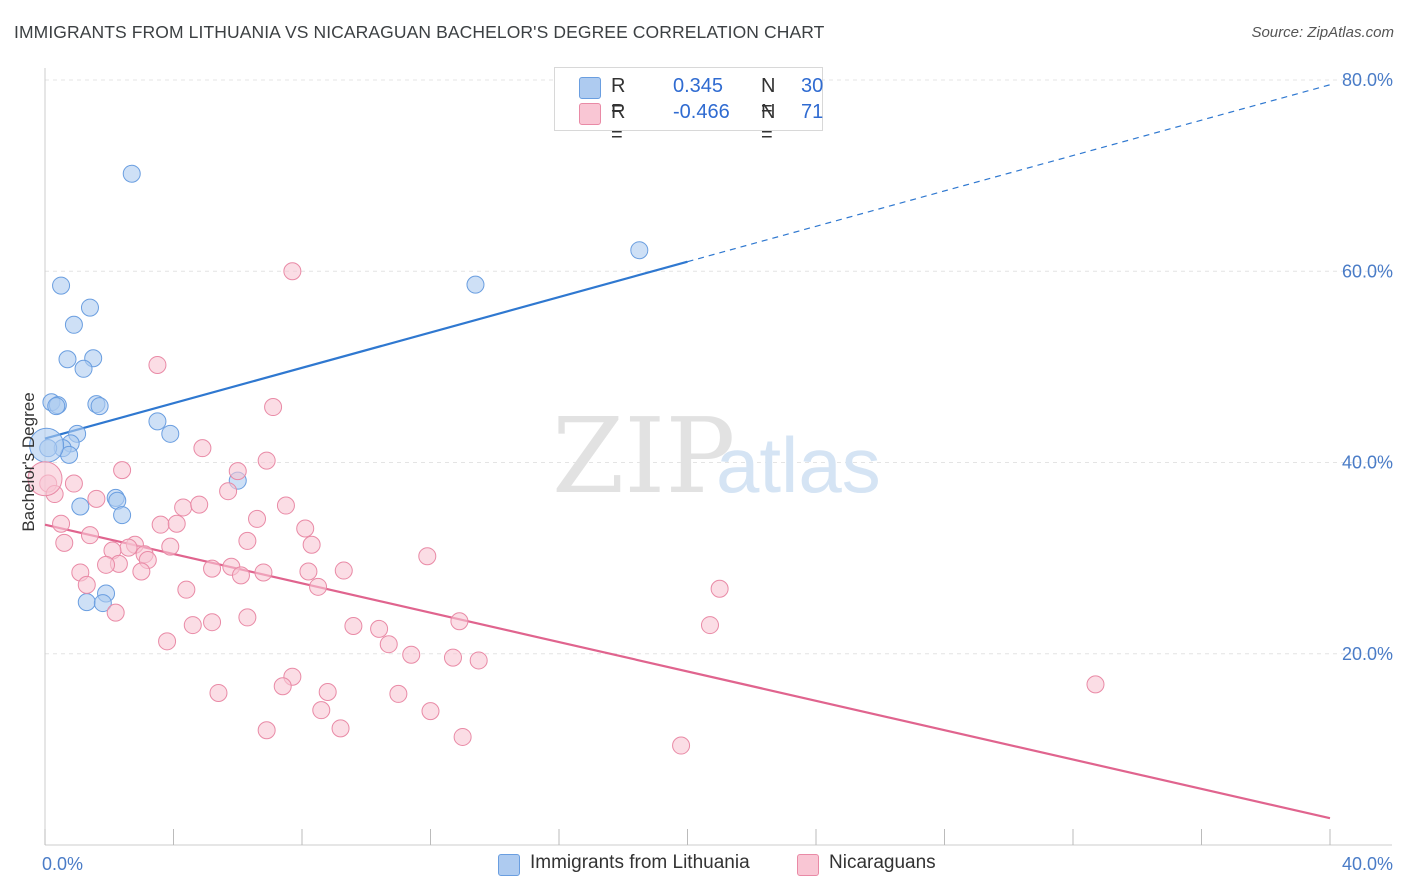  Describe the element at coordinates (366, 350) in the screenshot. I see `trend-line-lithuania` at that location.